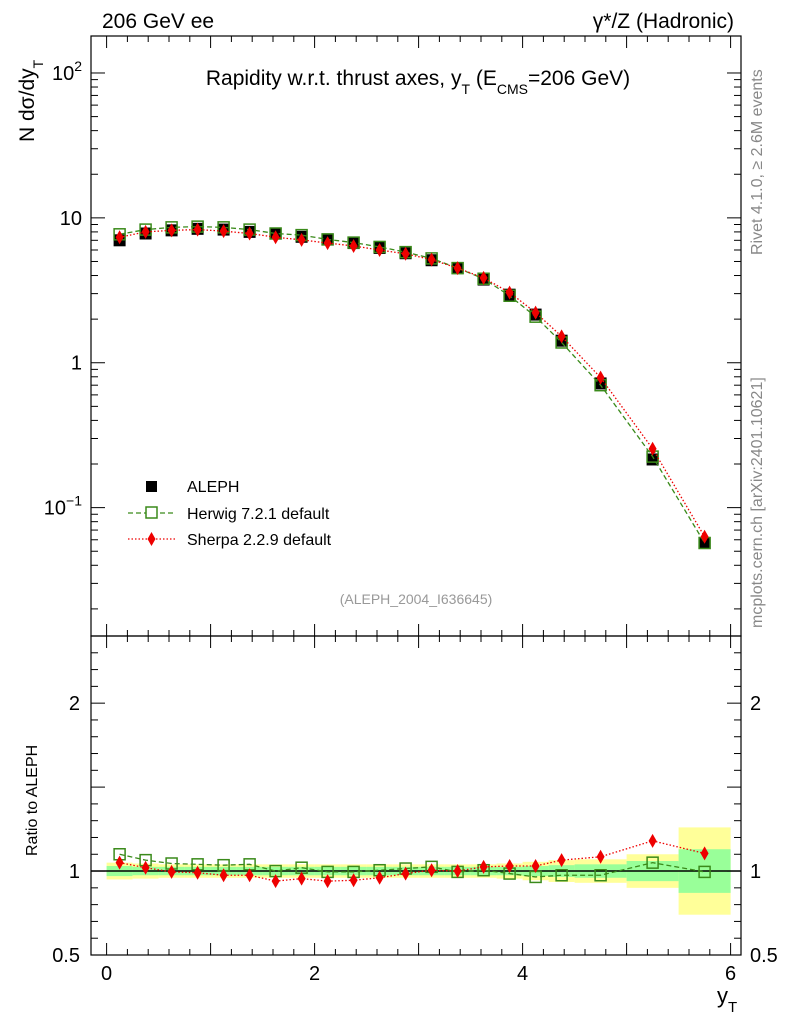  Describe the element at coordinates (757, 502) in the screenshot. I see `mcplots-side-label: mcplots.cern.ch [arXiv:2401.10621]` at that location.